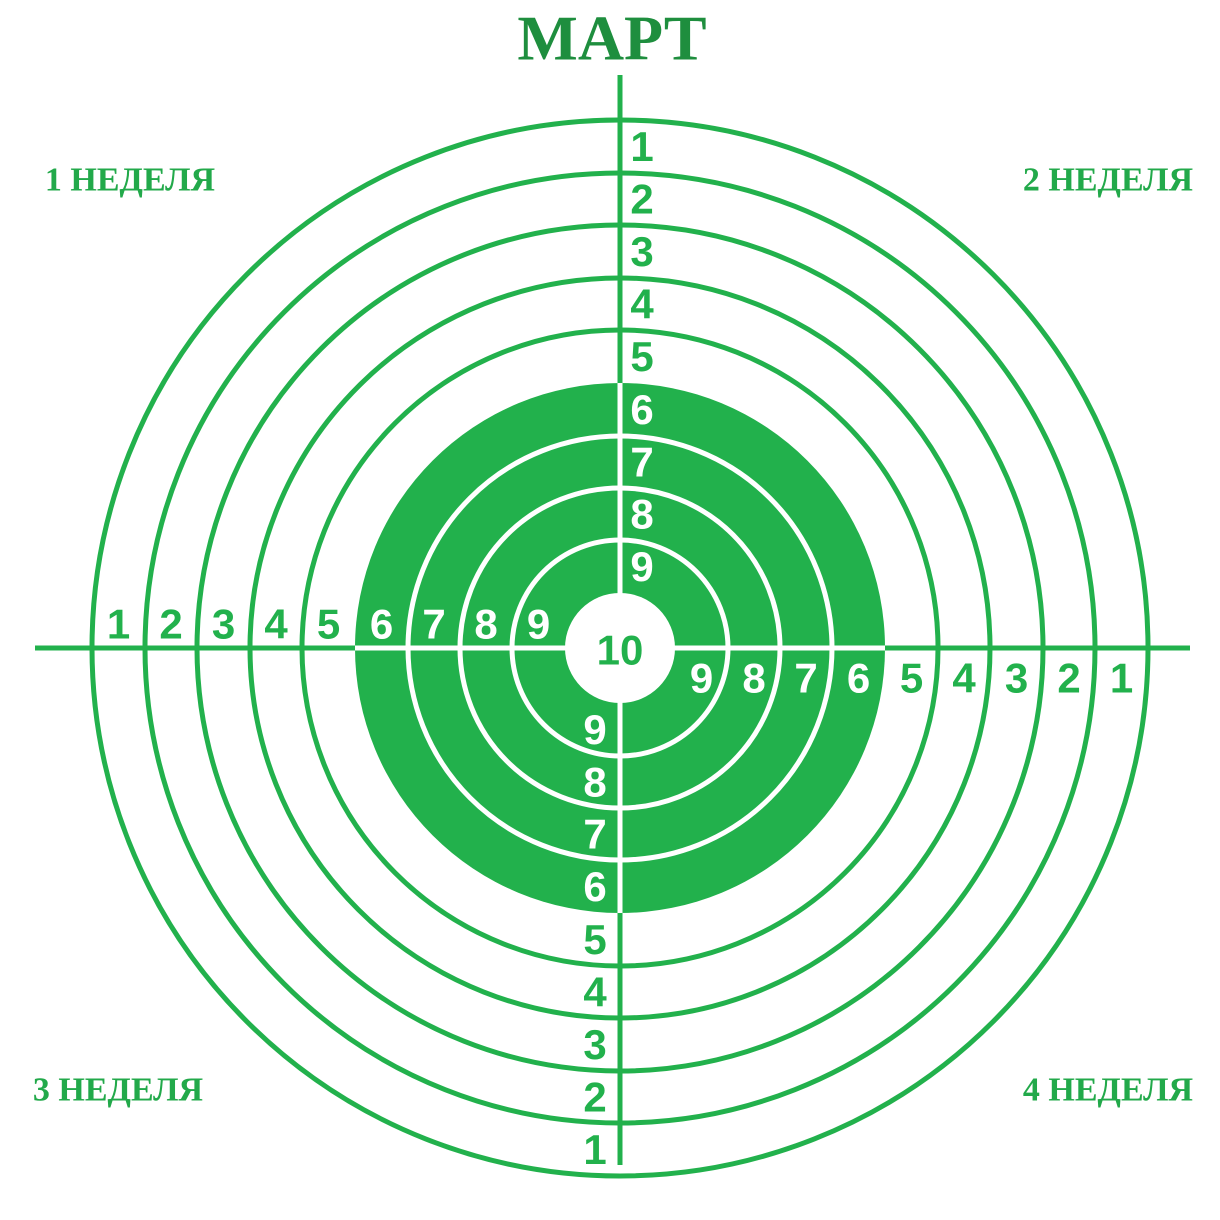 The height and width of the screenshot is (1220, 1220). I want to click on center-disk, so click(620, 648).